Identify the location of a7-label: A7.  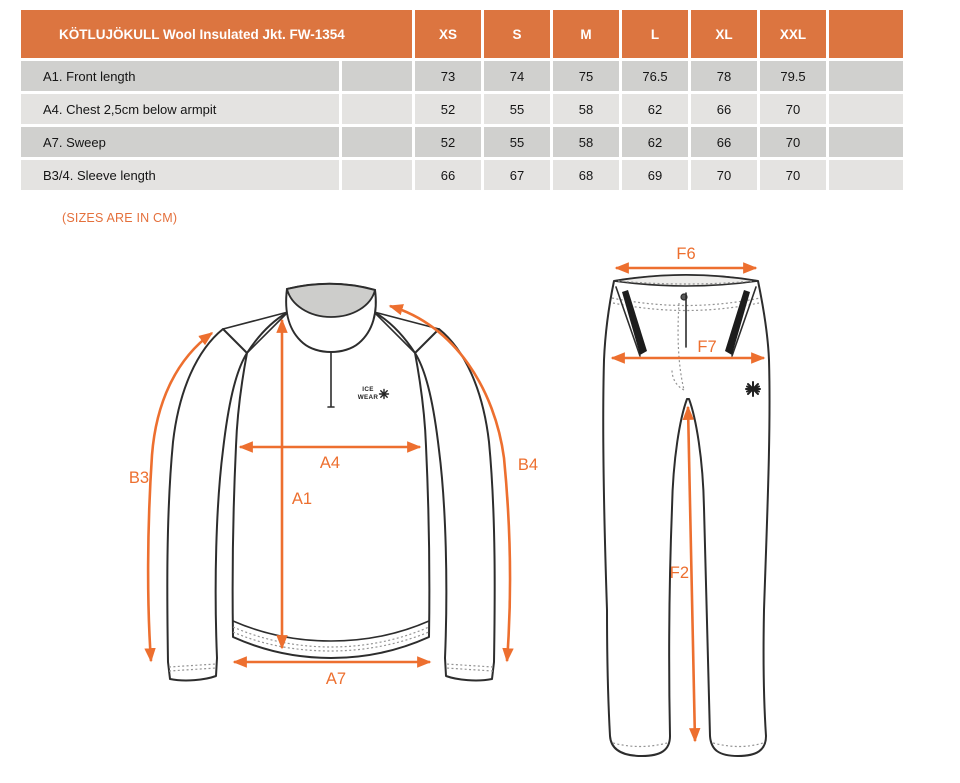
(336, 679).